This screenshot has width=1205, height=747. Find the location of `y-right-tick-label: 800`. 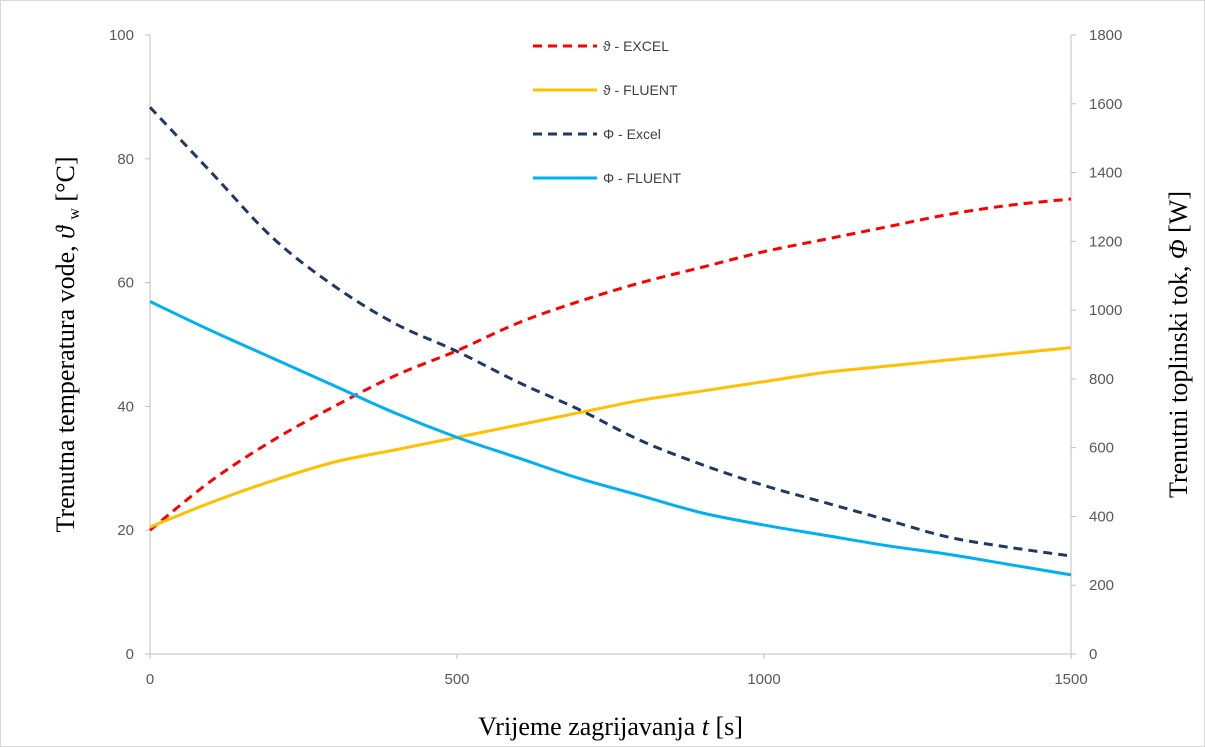

y-right-tick-label: 800 is located at coordinates (1101, 379).